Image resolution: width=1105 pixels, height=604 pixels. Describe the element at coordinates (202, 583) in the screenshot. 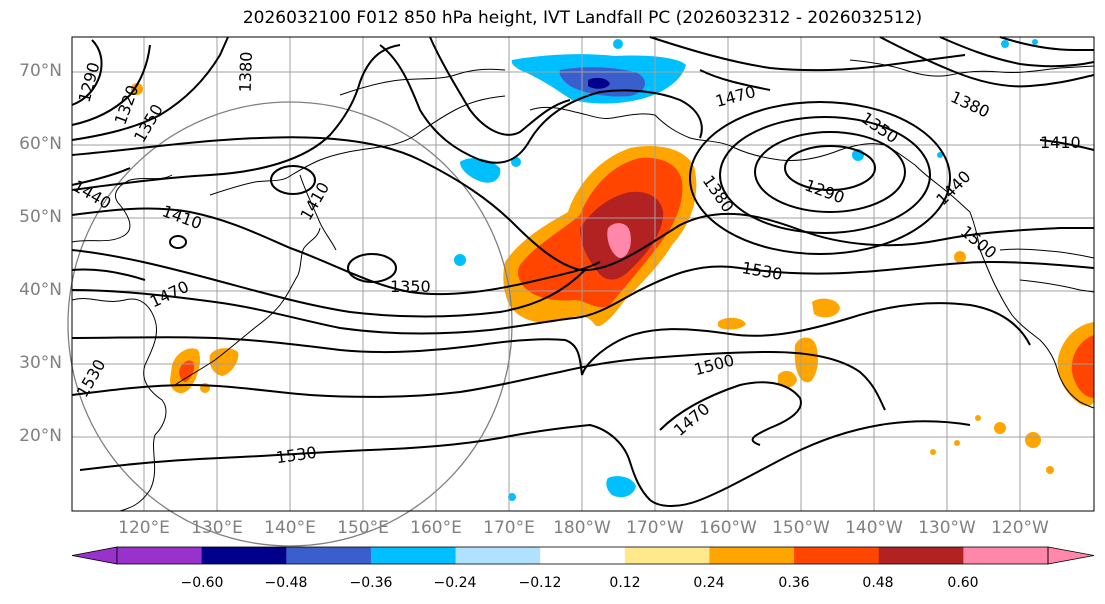

I see `colorbar-tick: −0.60` at that location.